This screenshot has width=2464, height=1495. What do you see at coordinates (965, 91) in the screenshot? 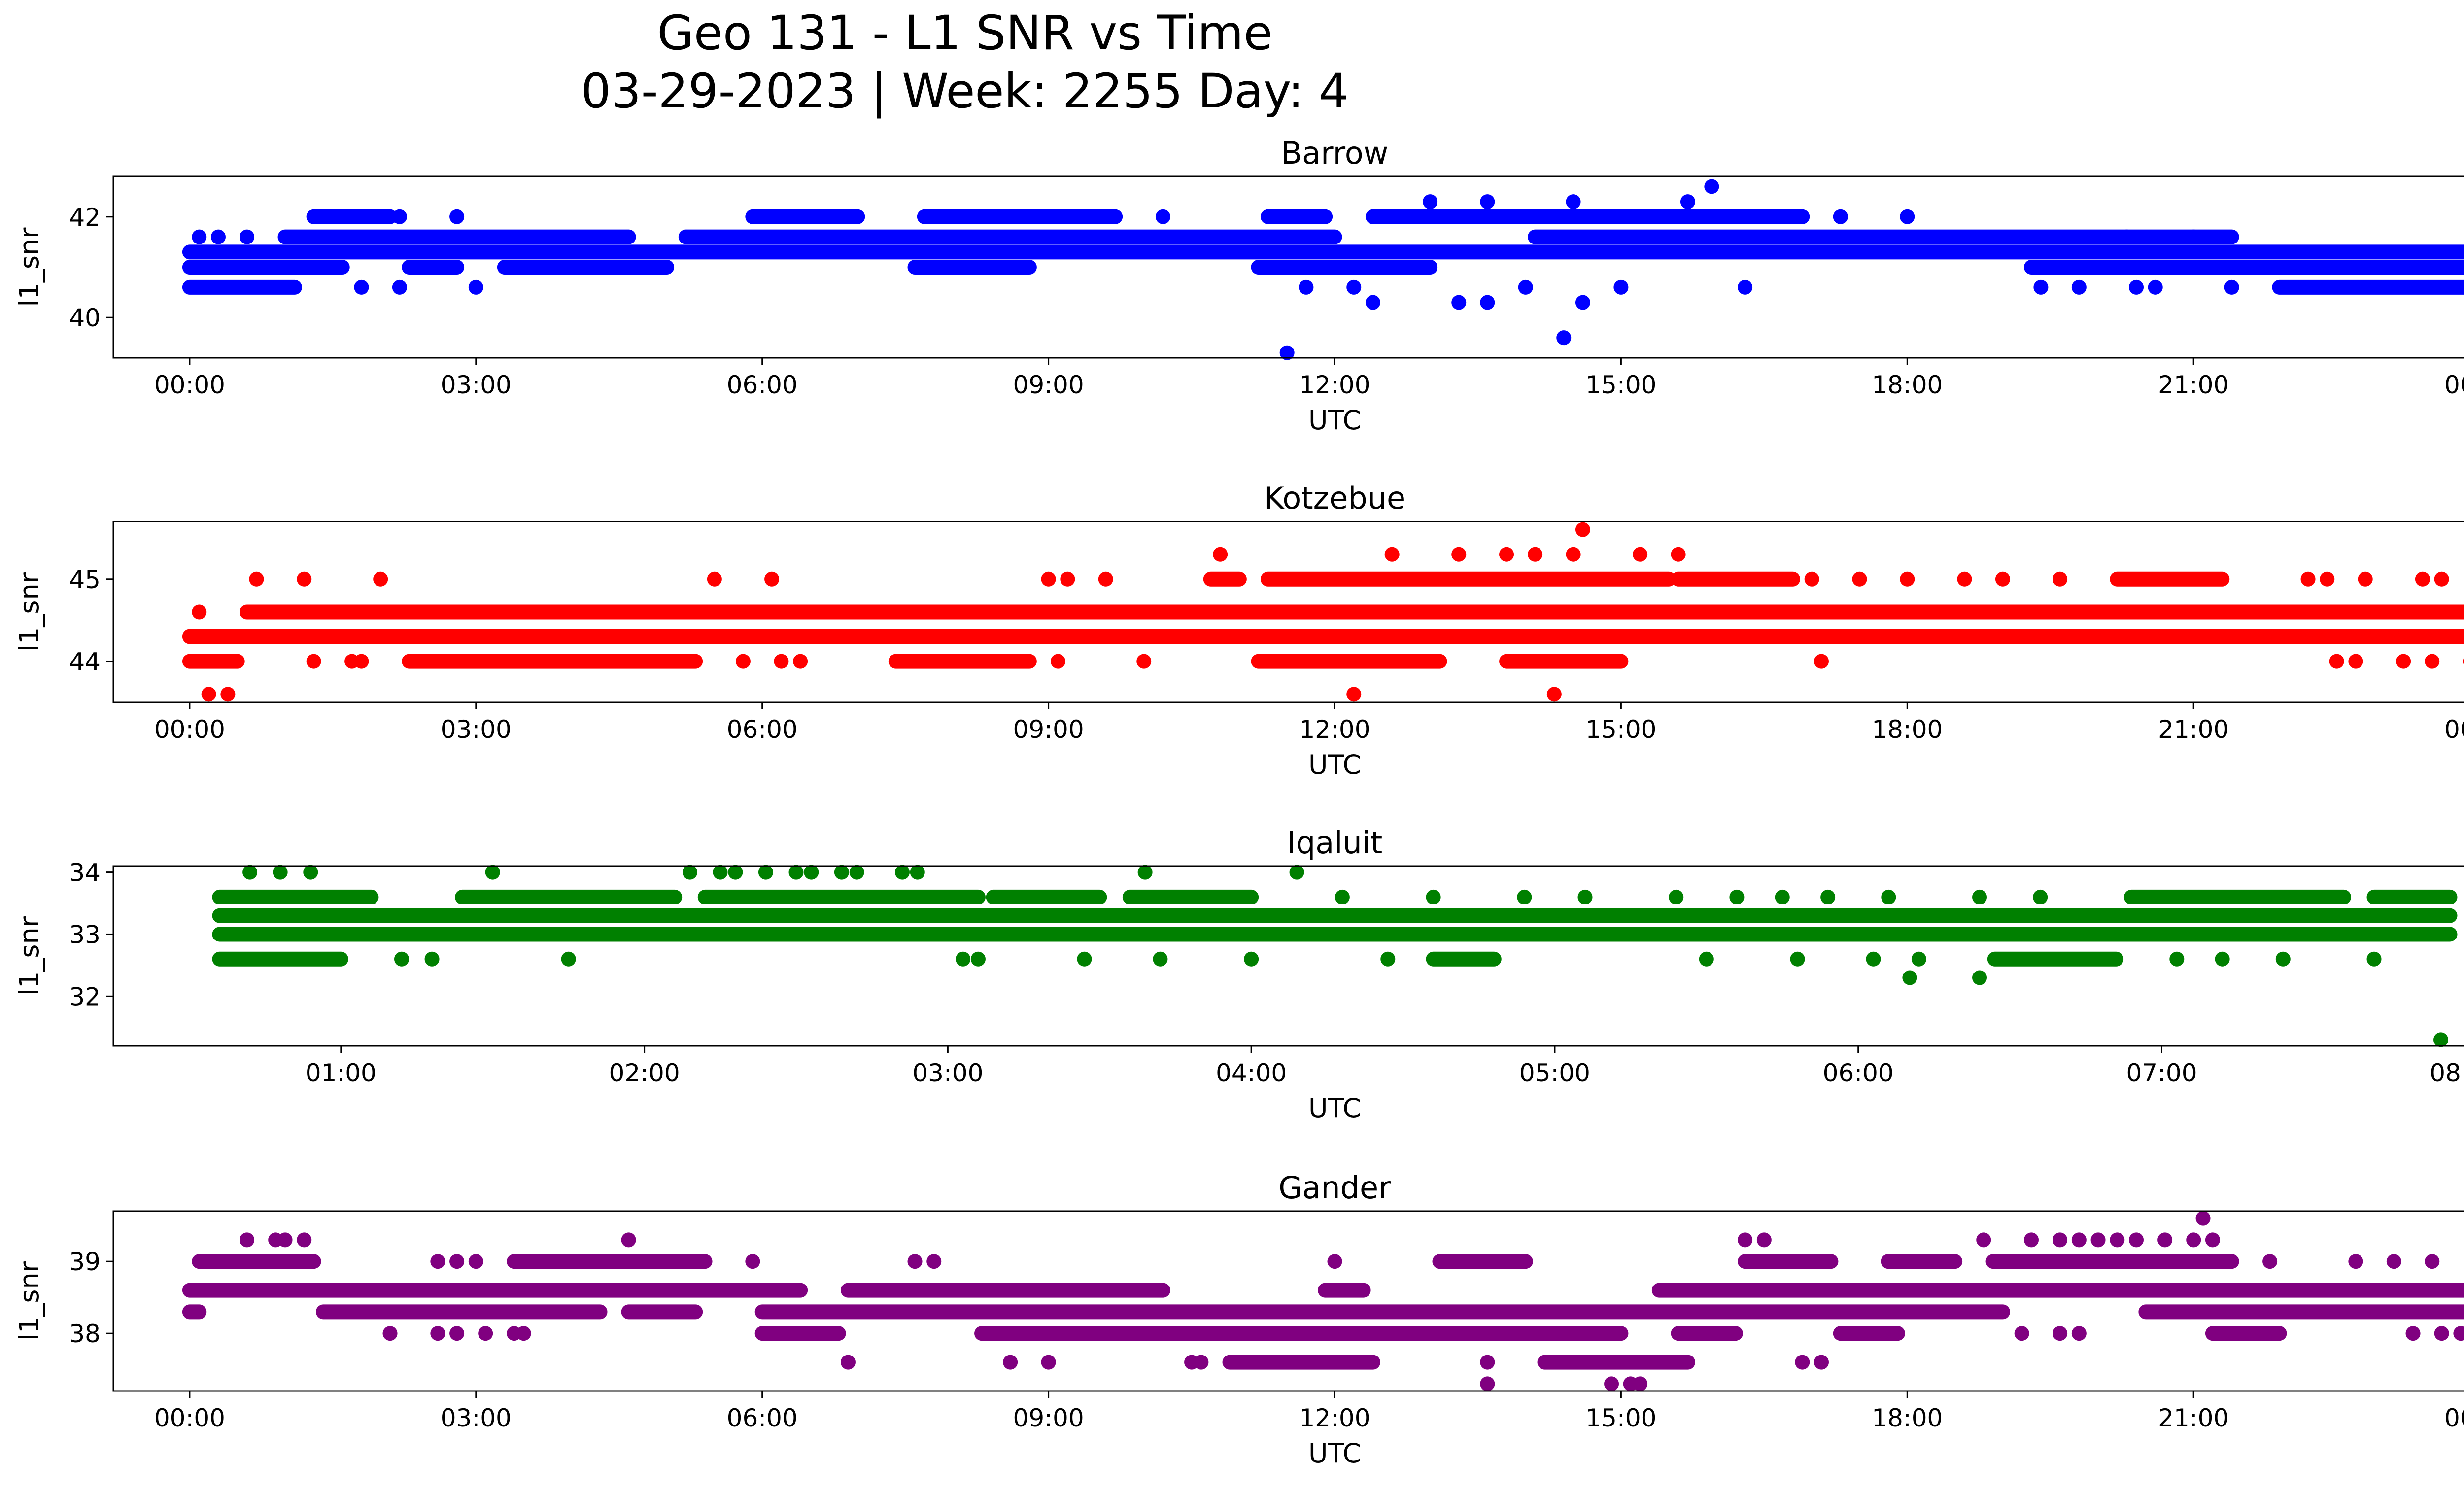
I see `figure-title-line2: 03-29-2023 | Week: 2255 Day: 4` at bounding box center [965, 91].